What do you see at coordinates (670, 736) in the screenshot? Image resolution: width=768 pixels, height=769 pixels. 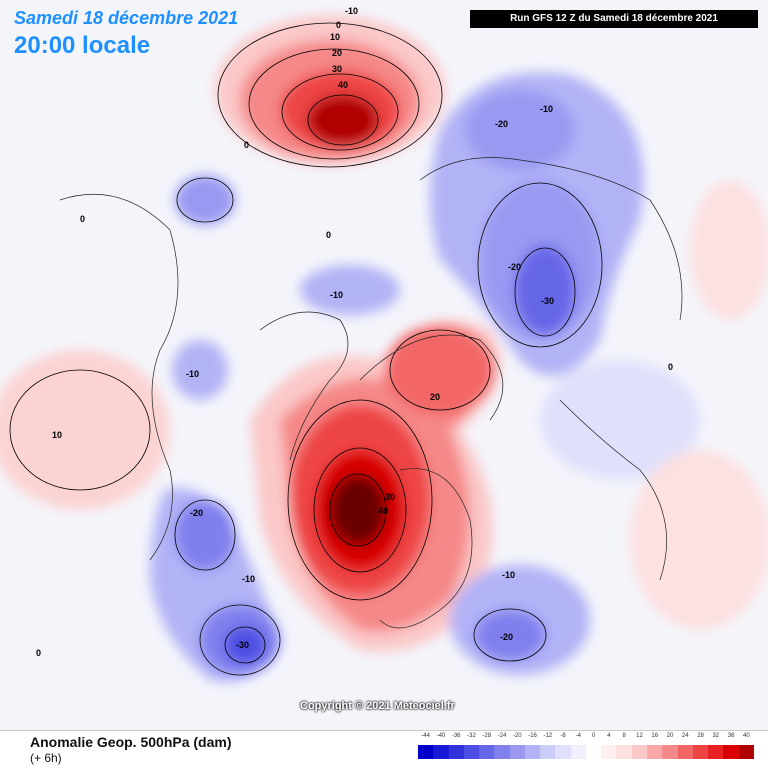 I see `legend-tick: 20` at bounding box center [670, 736].